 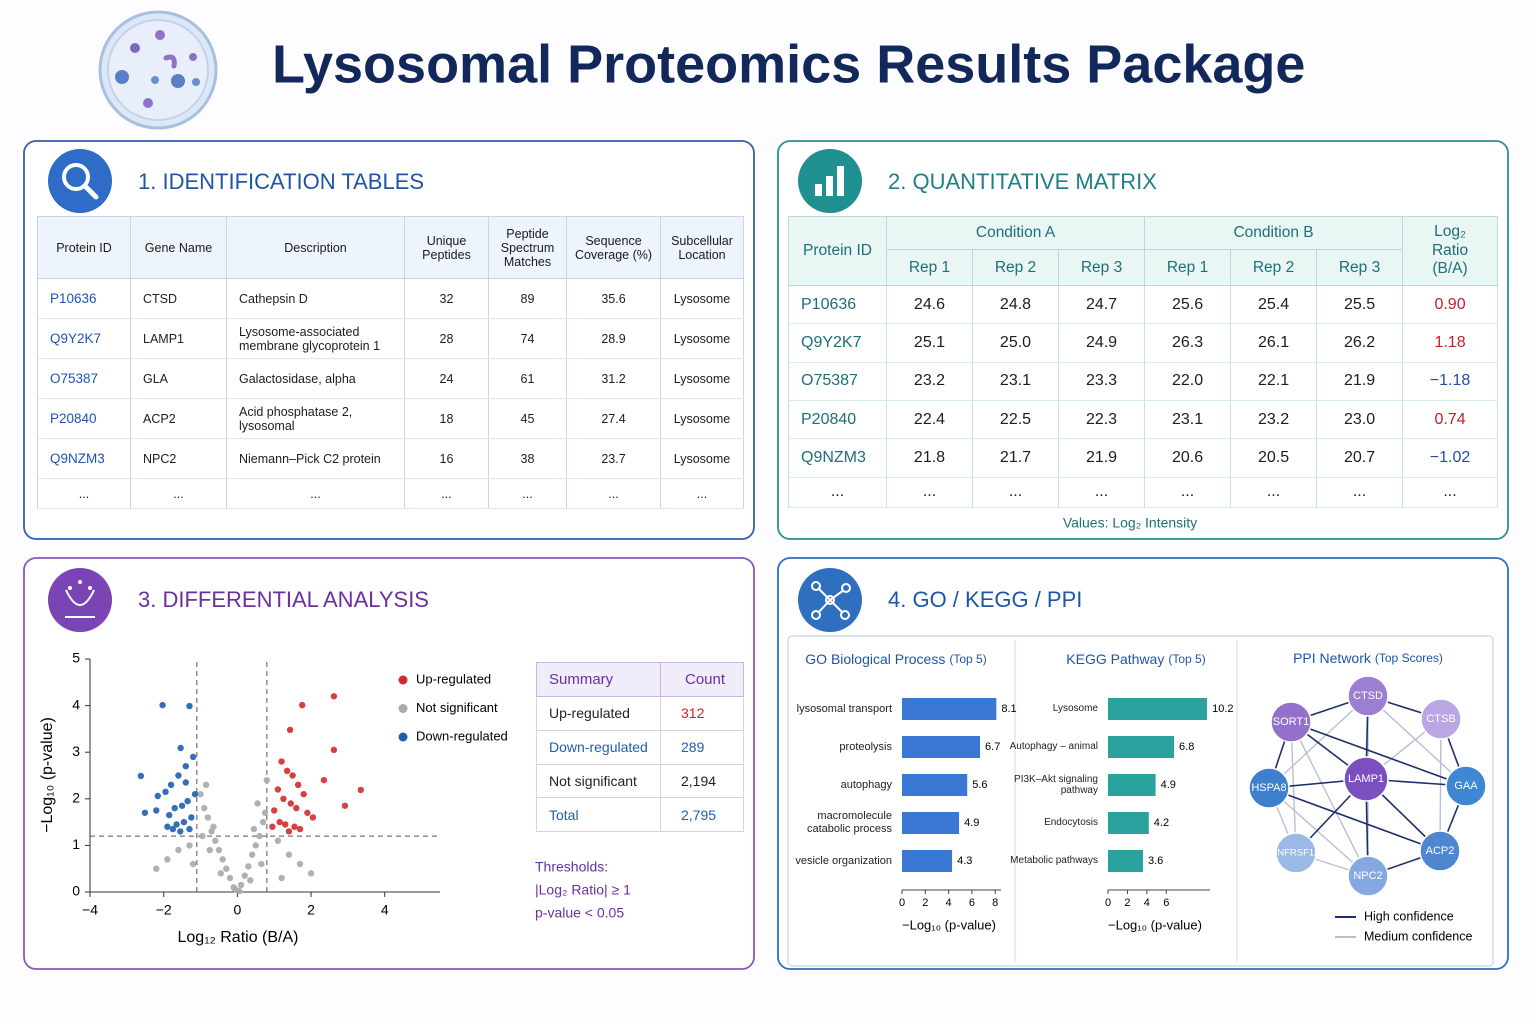 I want to click on table-row: P10636 CTSD Cathepsin D 32 89 35.6 Lysosome, so click(x=390, y=298).